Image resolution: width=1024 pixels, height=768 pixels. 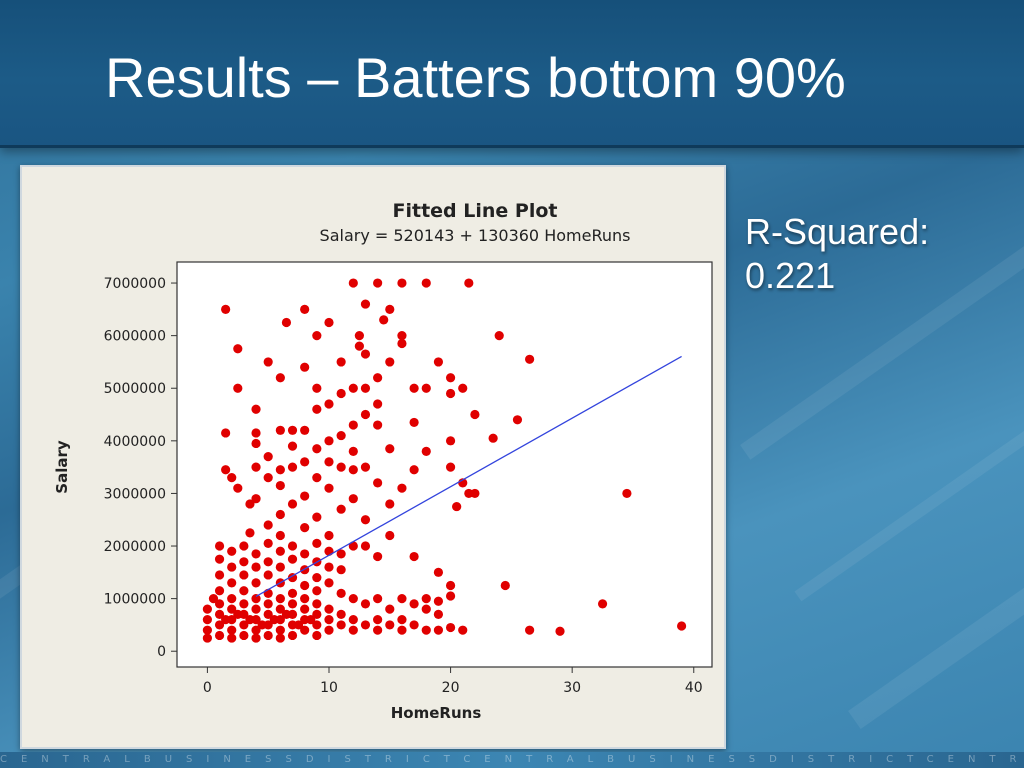 I want to click on y-tick-label: 0, so click(x=161, y=652).